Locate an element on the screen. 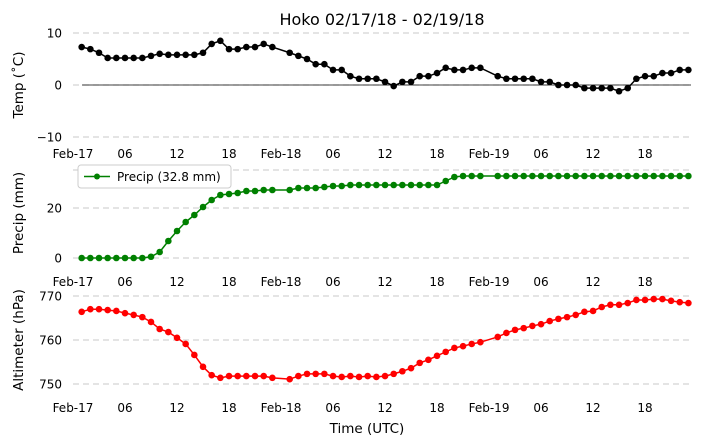  y-tick-label: 760 is located at coordinates (50, 341).